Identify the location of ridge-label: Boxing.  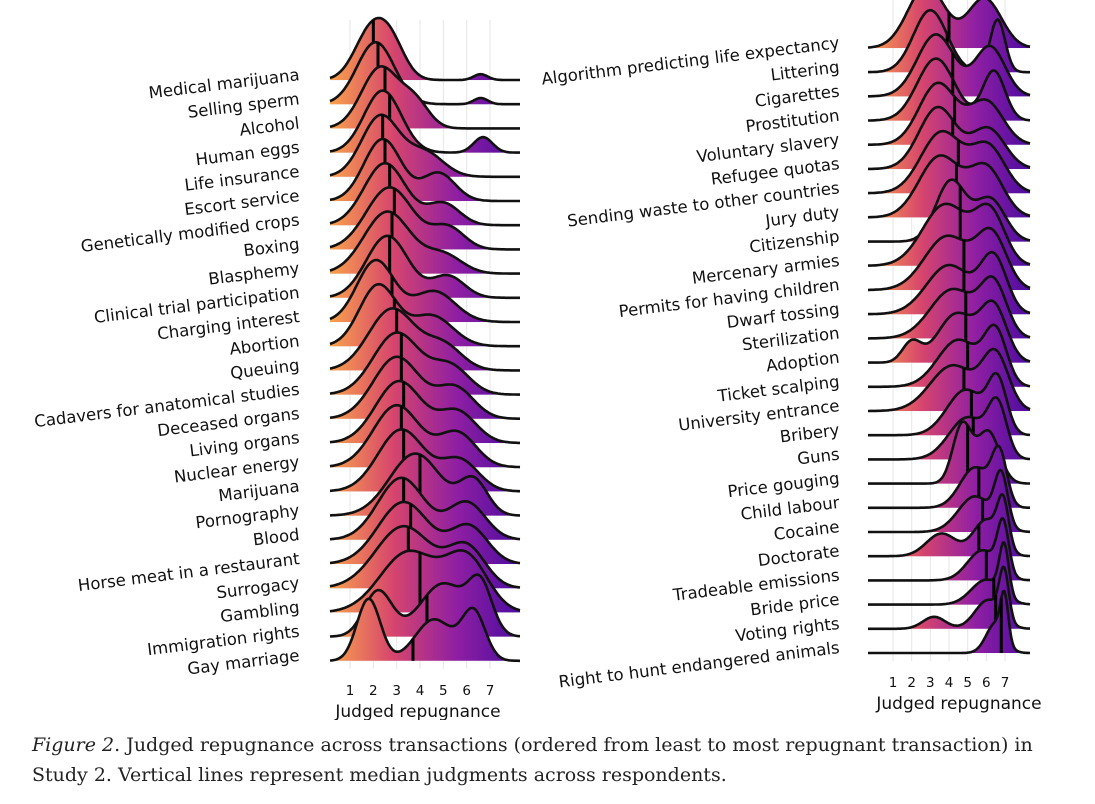
(271, 248).